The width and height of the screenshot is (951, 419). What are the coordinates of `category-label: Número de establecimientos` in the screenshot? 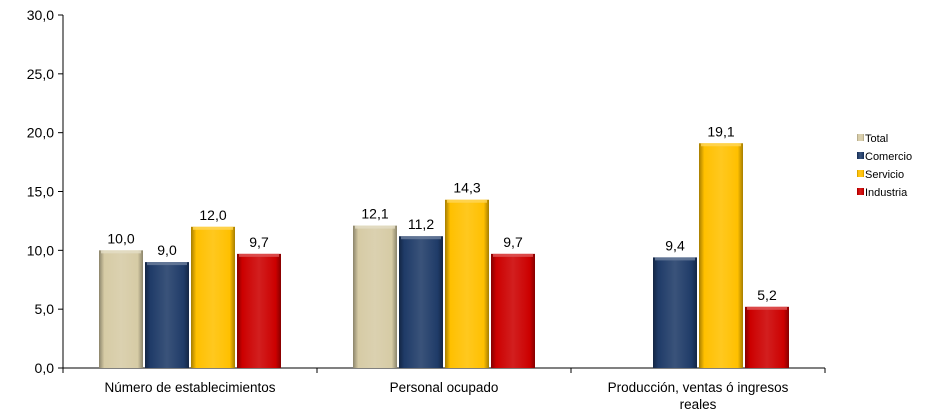 It's located at (189, 387).